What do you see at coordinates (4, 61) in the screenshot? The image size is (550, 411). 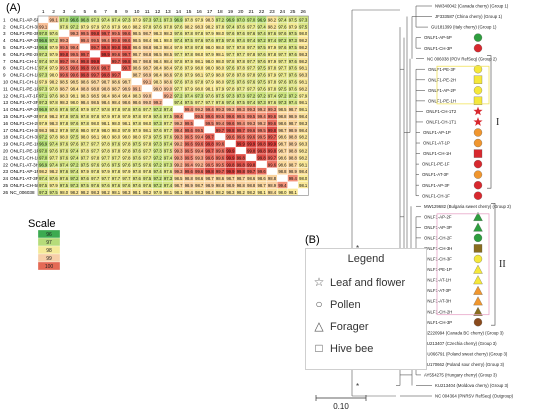 I see `row-number: 7` at bounding box center [4, 61].